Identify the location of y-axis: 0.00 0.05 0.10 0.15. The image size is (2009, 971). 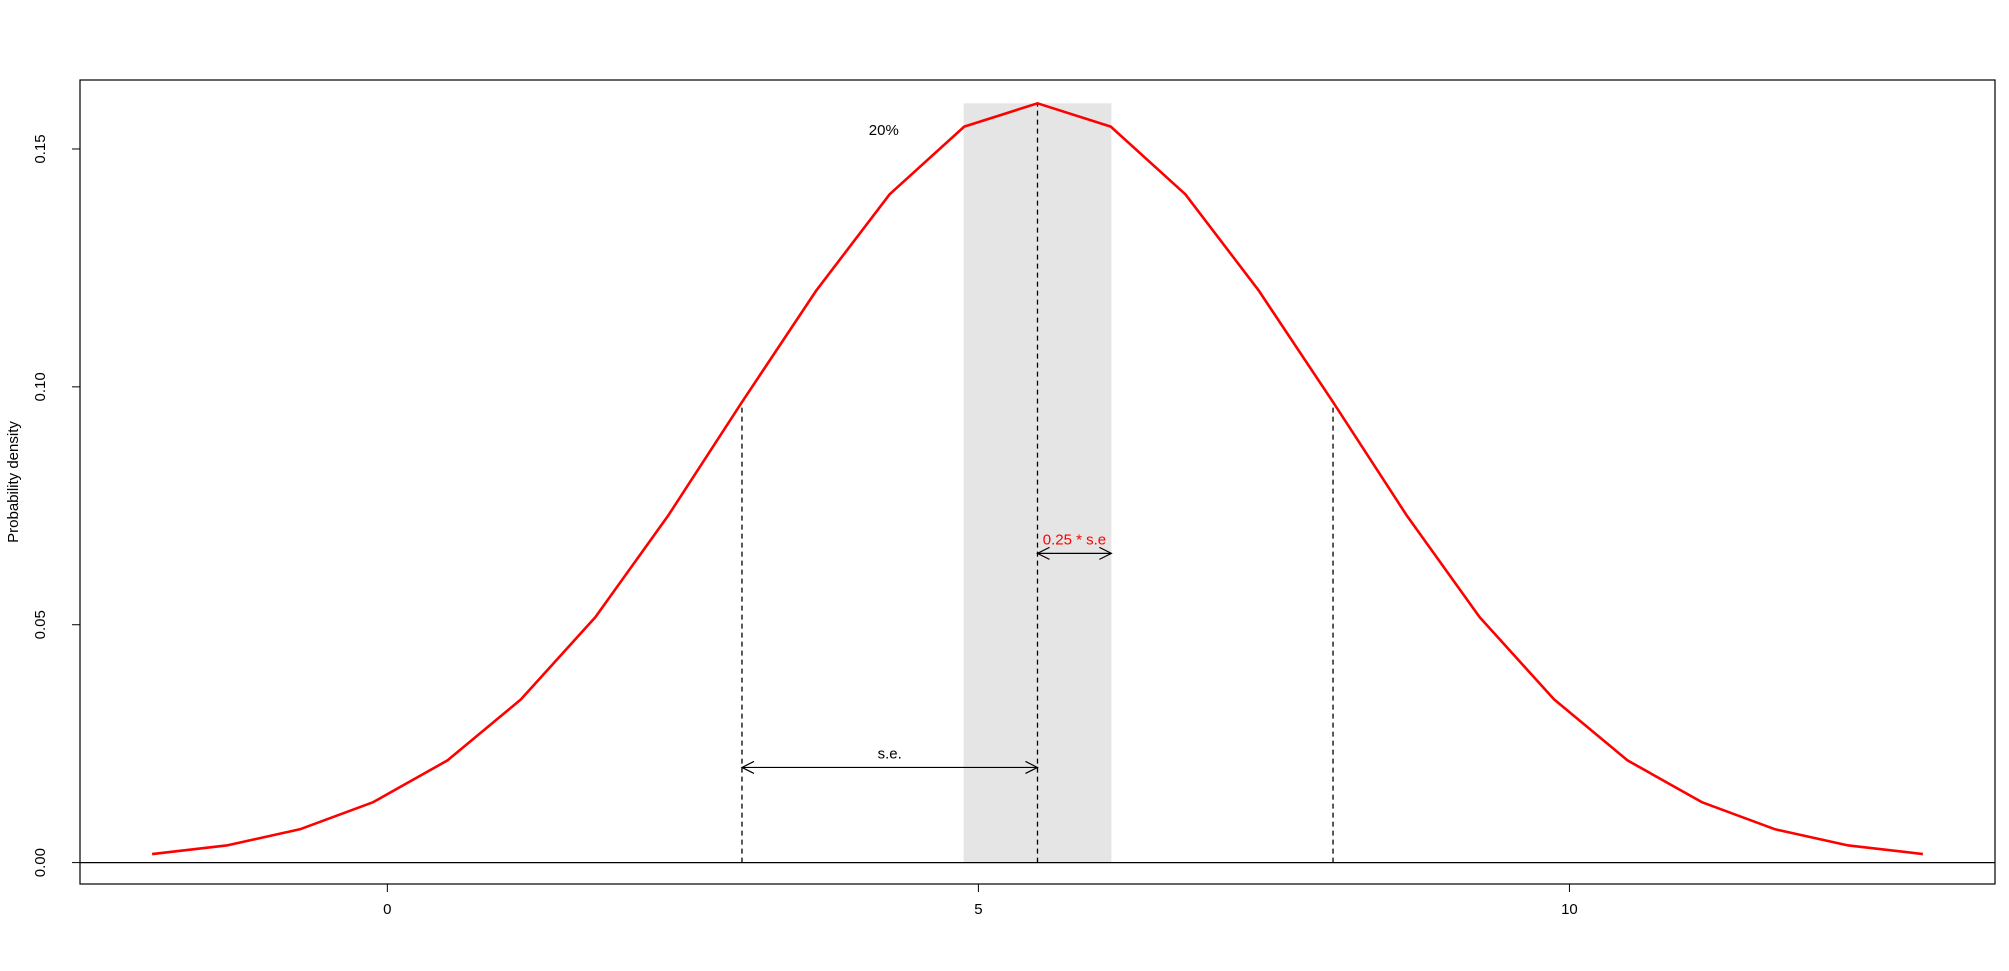
(56, 505).